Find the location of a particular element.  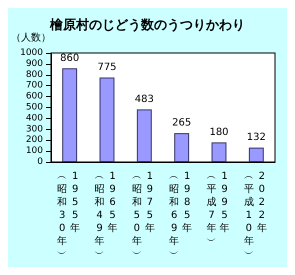

y-tick-label: 200 is located at coordinates (35, 140).